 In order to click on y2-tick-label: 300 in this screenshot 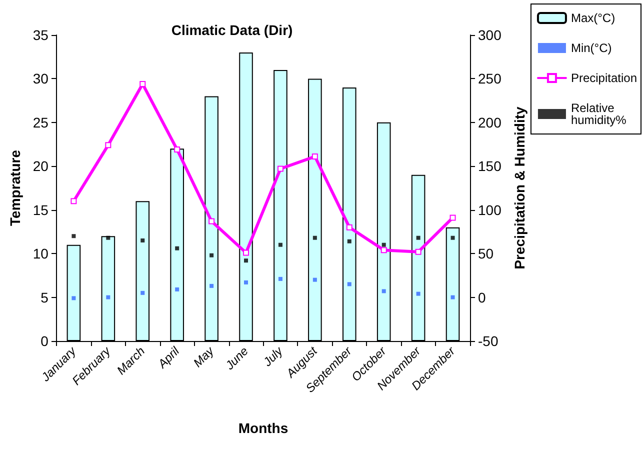, I will do `click(490, 35)`.